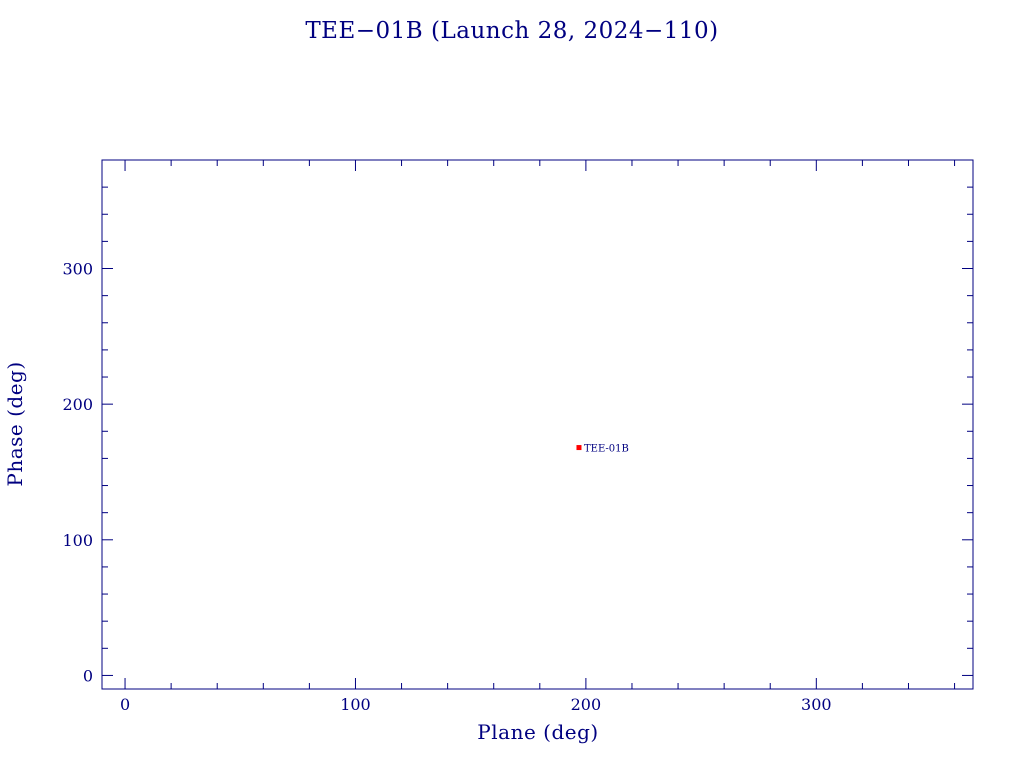 The width and height of the screenshot is (1024, 768). I want to click on y-tick-label: 300, so click(77, 269).